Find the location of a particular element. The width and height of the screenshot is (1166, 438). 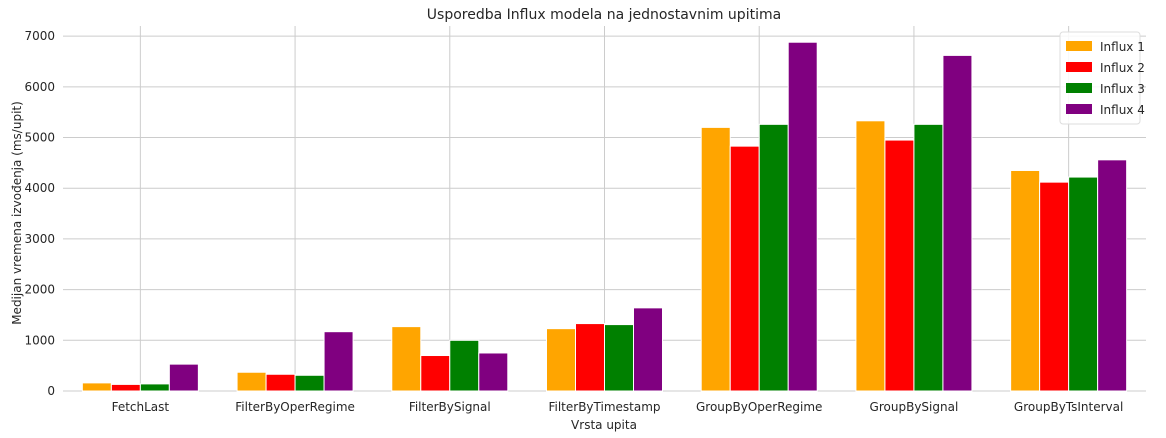

bar-influx-4-filterbyoperregime is located at coordinates (338, 361).